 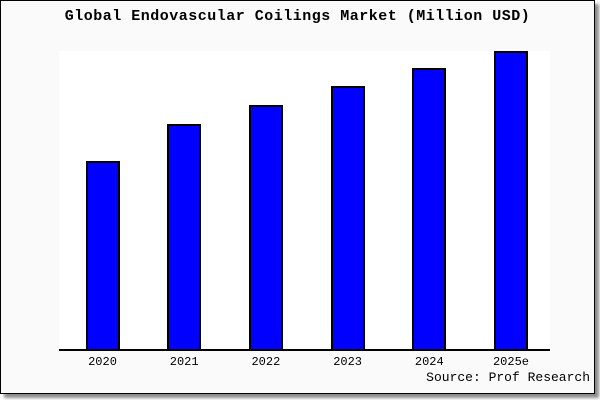 I want to click on bar-2023, so click(x=347, y=217).